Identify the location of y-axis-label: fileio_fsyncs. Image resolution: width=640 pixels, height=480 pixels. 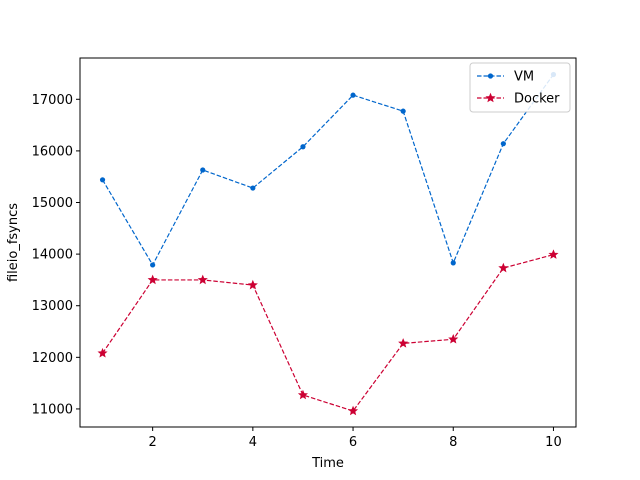
(13, 242).